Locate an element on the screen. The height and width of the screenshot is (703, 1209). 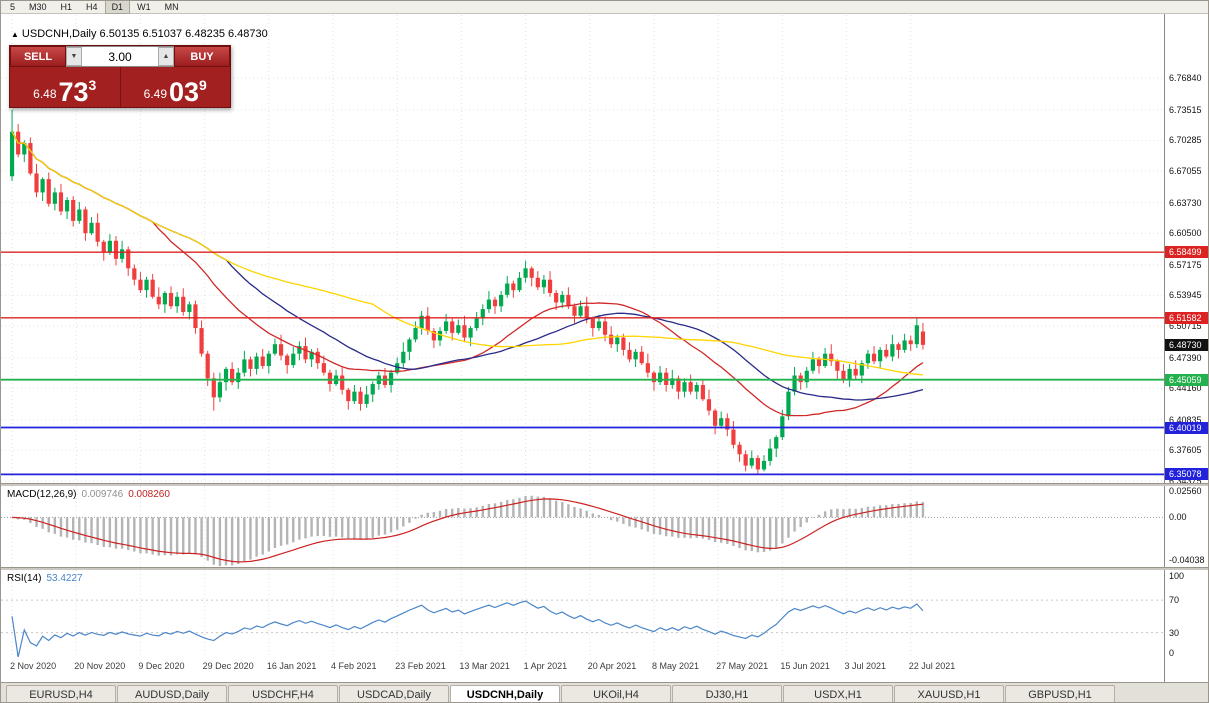
date-axis-label: 1 Apr 2021 is located at coordinates (545, 666).